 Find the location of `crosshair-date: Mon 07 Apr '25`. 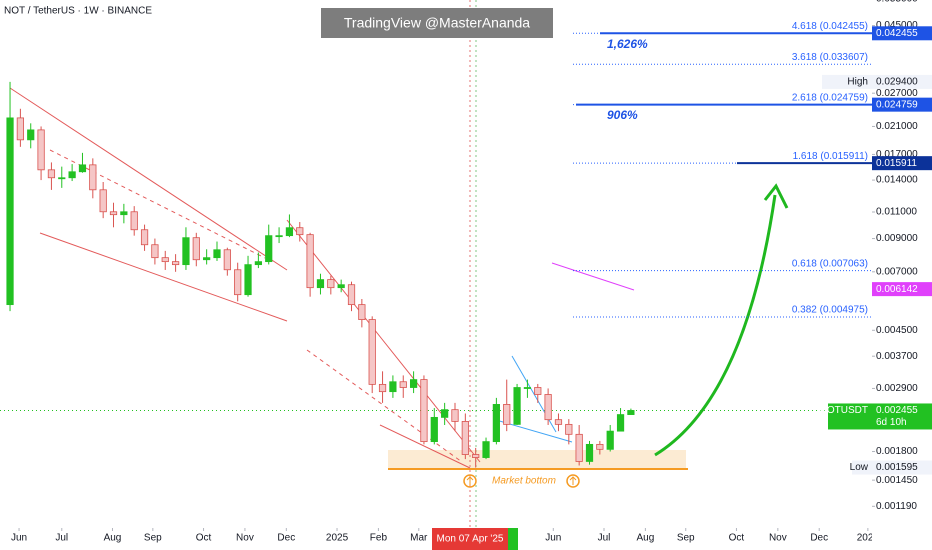

crosshair-date: Mon 07 Apr '25 is located at coordinates (470, 539).